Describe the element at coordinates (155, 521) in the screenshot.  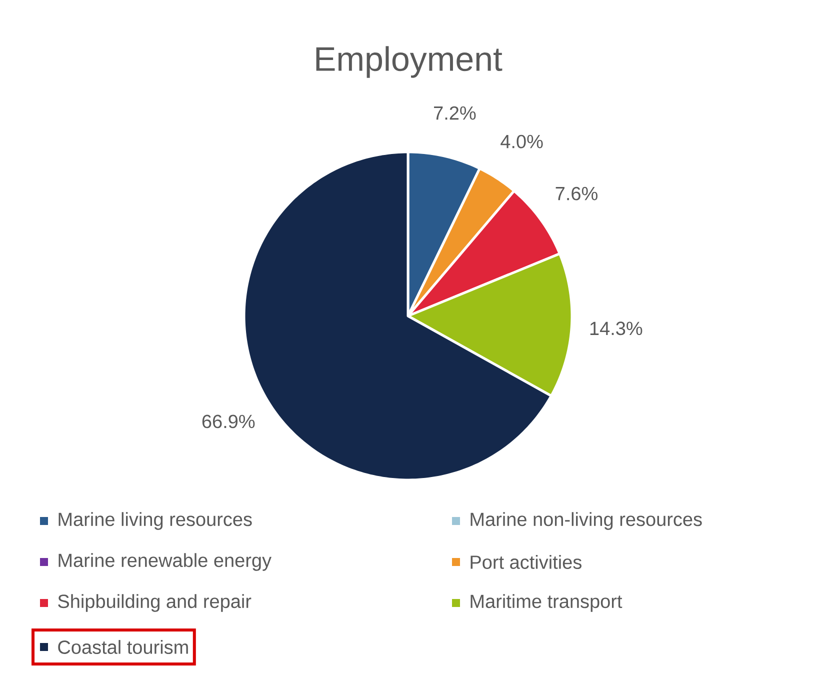
I see `legend-label: Marine living resources` at that location.